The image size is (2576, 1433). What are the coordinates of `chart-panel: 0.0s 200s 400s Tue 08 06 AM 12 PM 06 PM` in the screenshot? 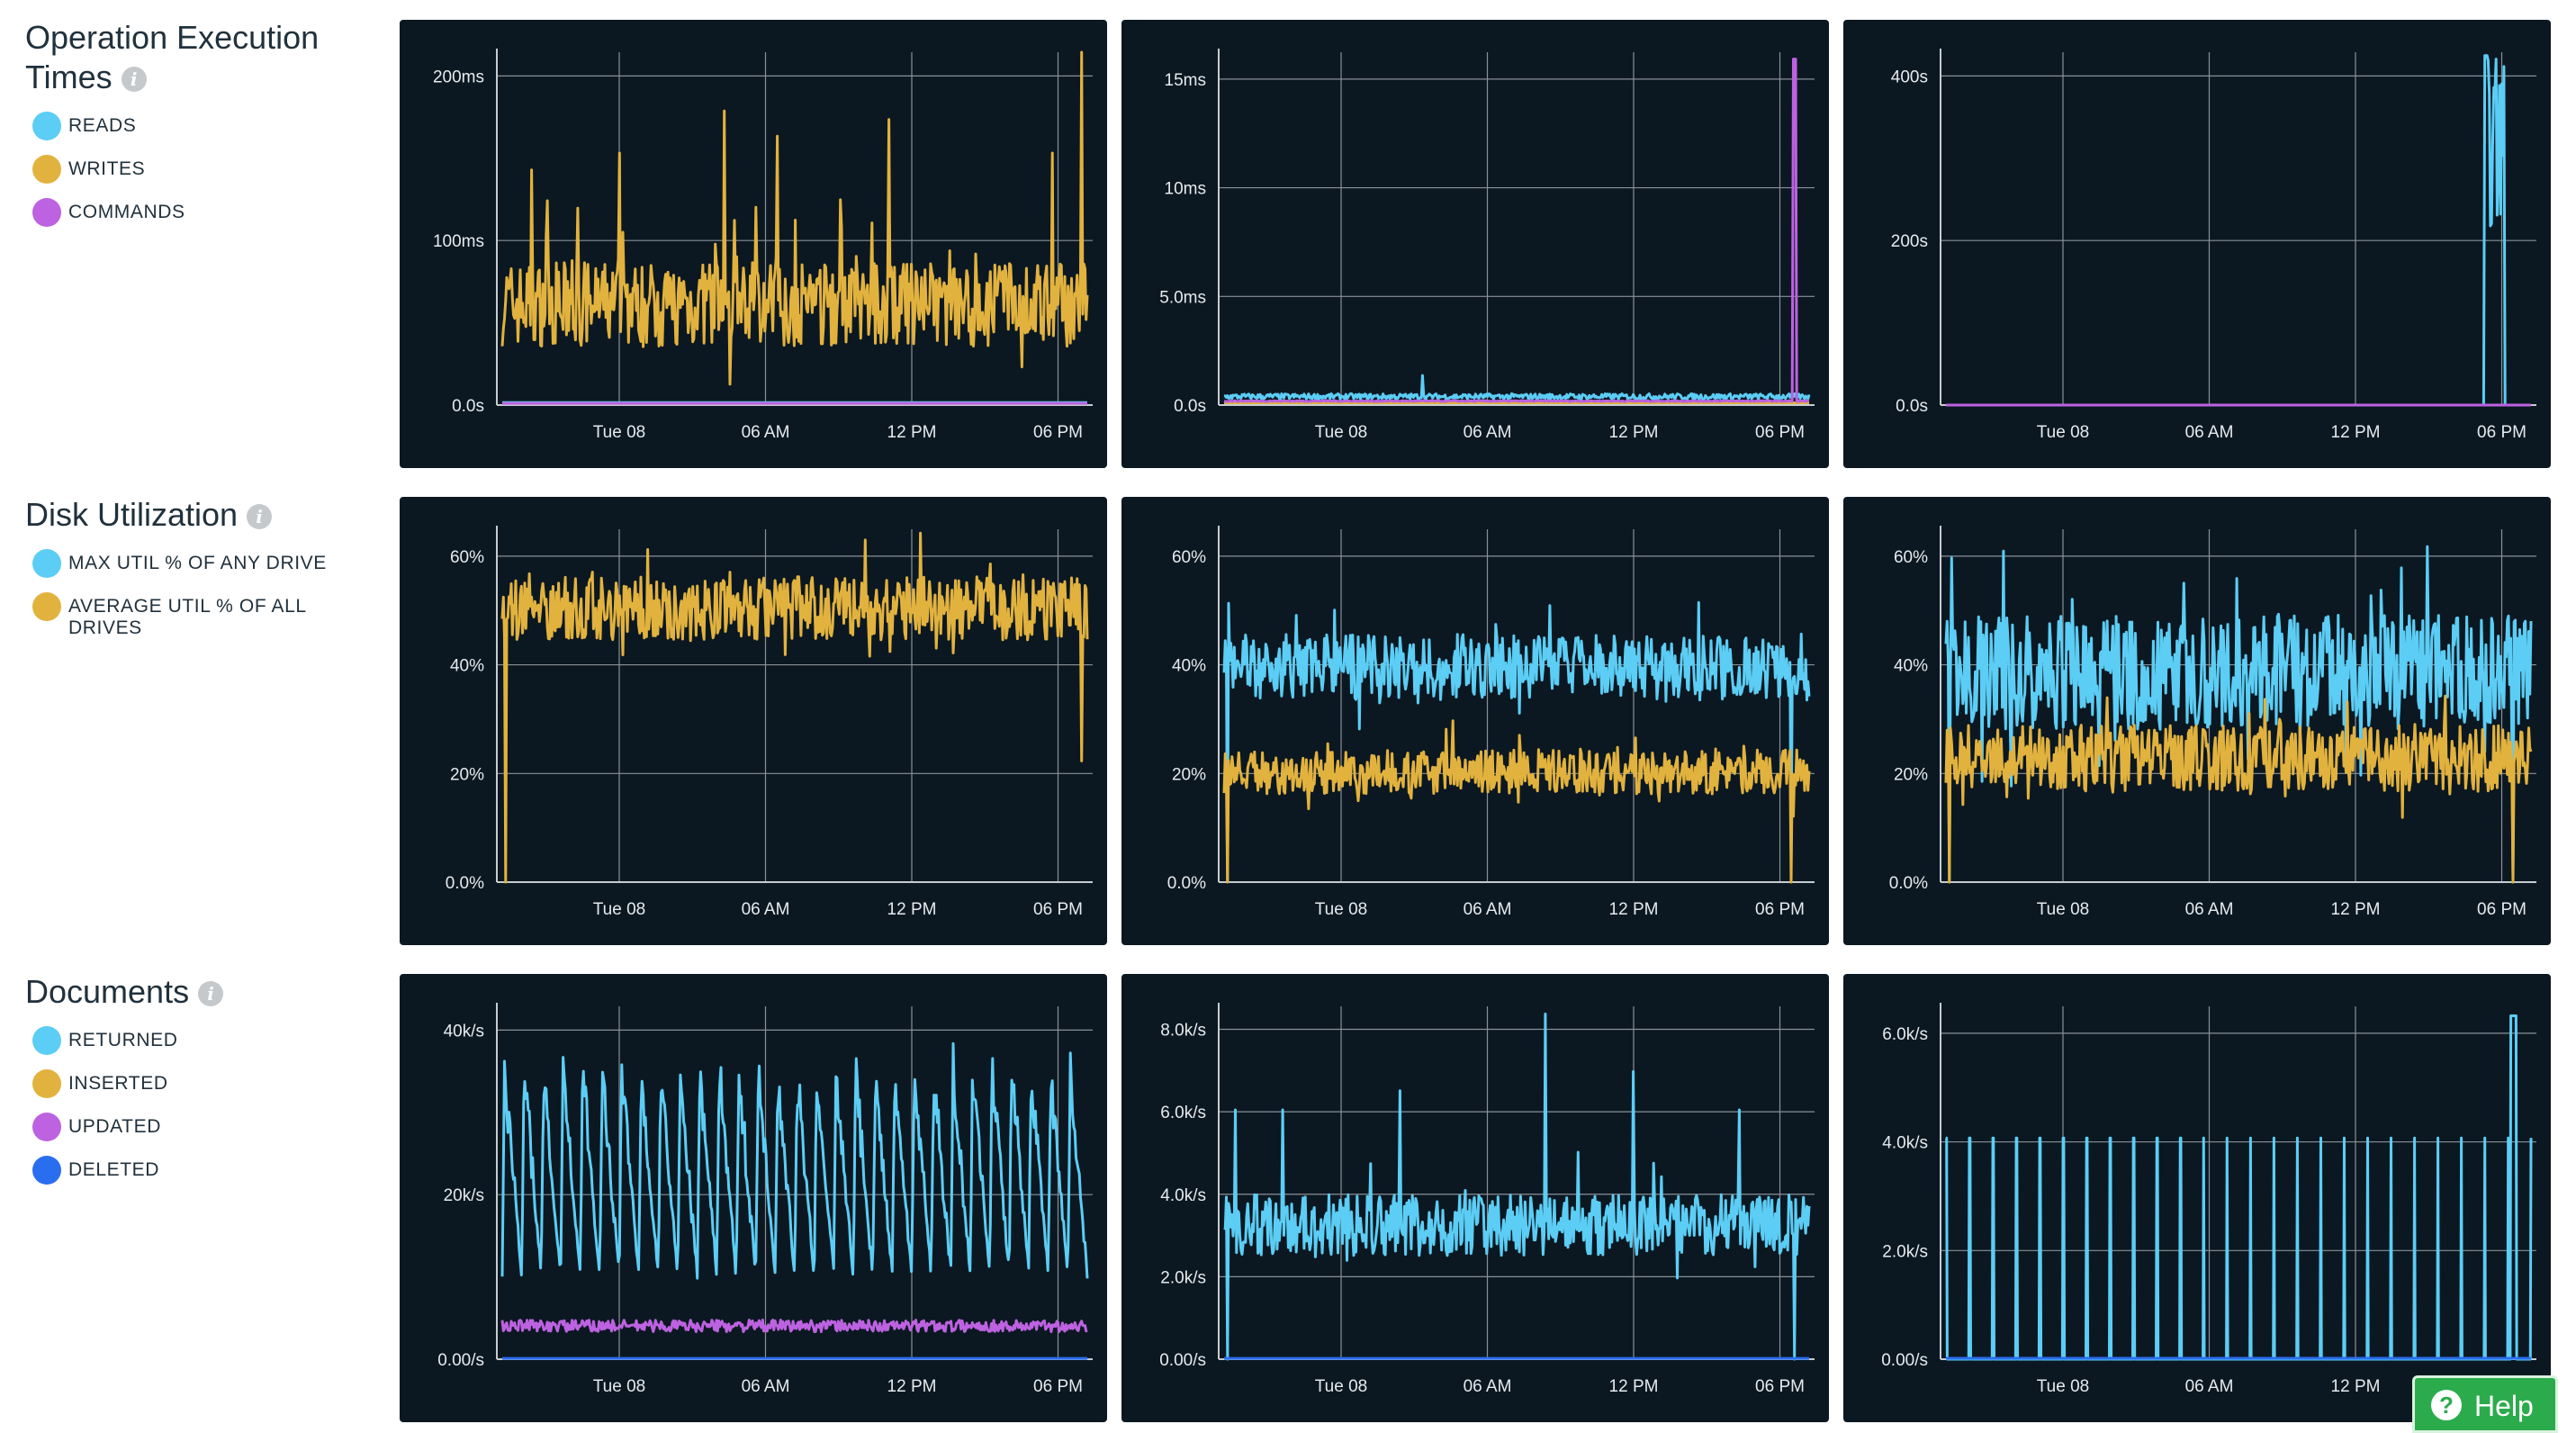 It's located at (2197, 244).